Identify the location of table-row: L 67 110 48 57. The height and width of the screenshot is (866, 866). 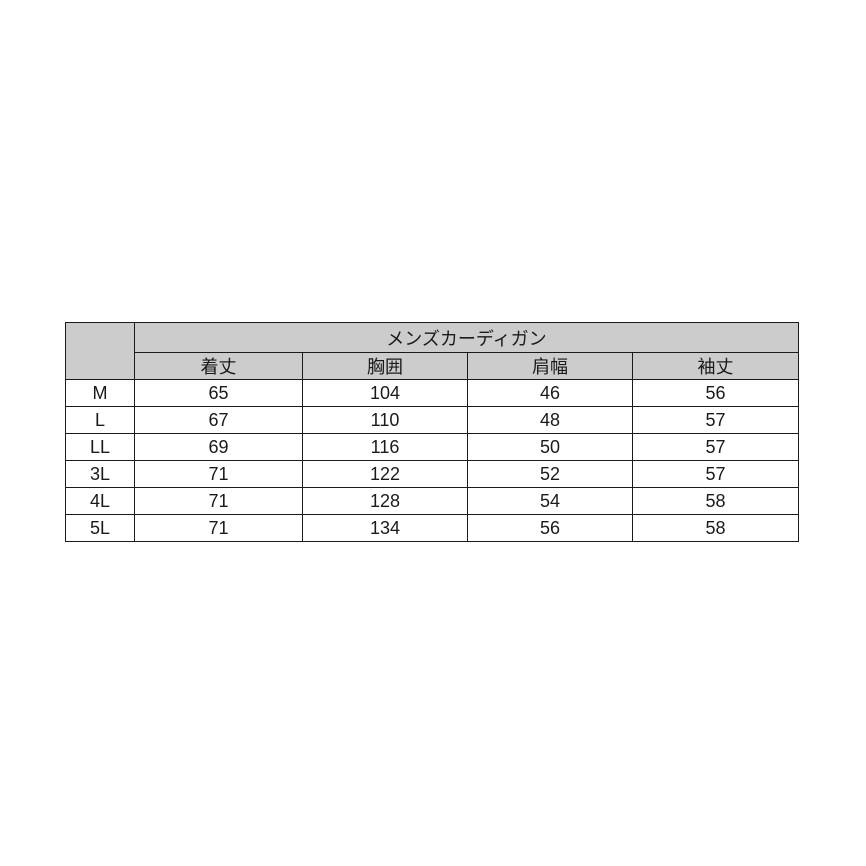
(432, 420).